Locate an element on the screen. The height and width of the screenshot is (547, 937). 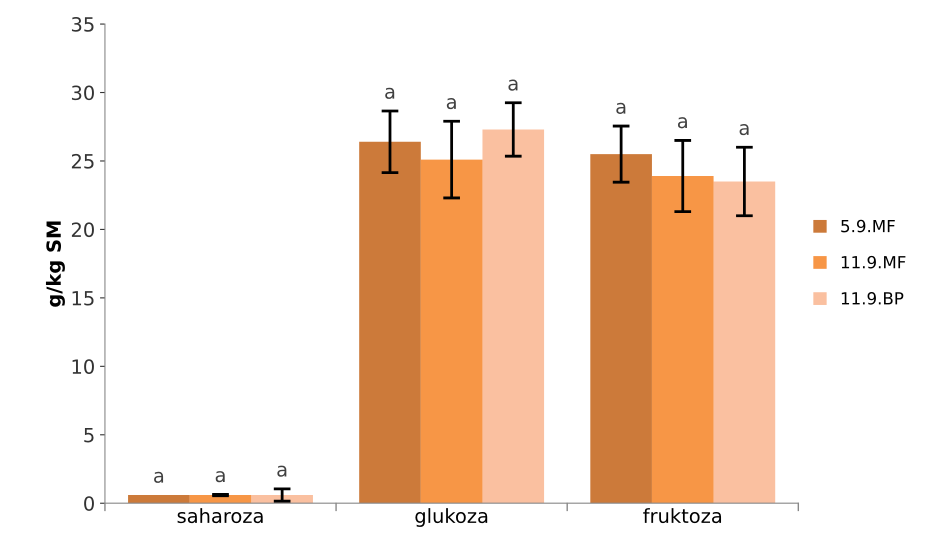
legend-label: 5.9.MF is located at coordinates (868, 226).